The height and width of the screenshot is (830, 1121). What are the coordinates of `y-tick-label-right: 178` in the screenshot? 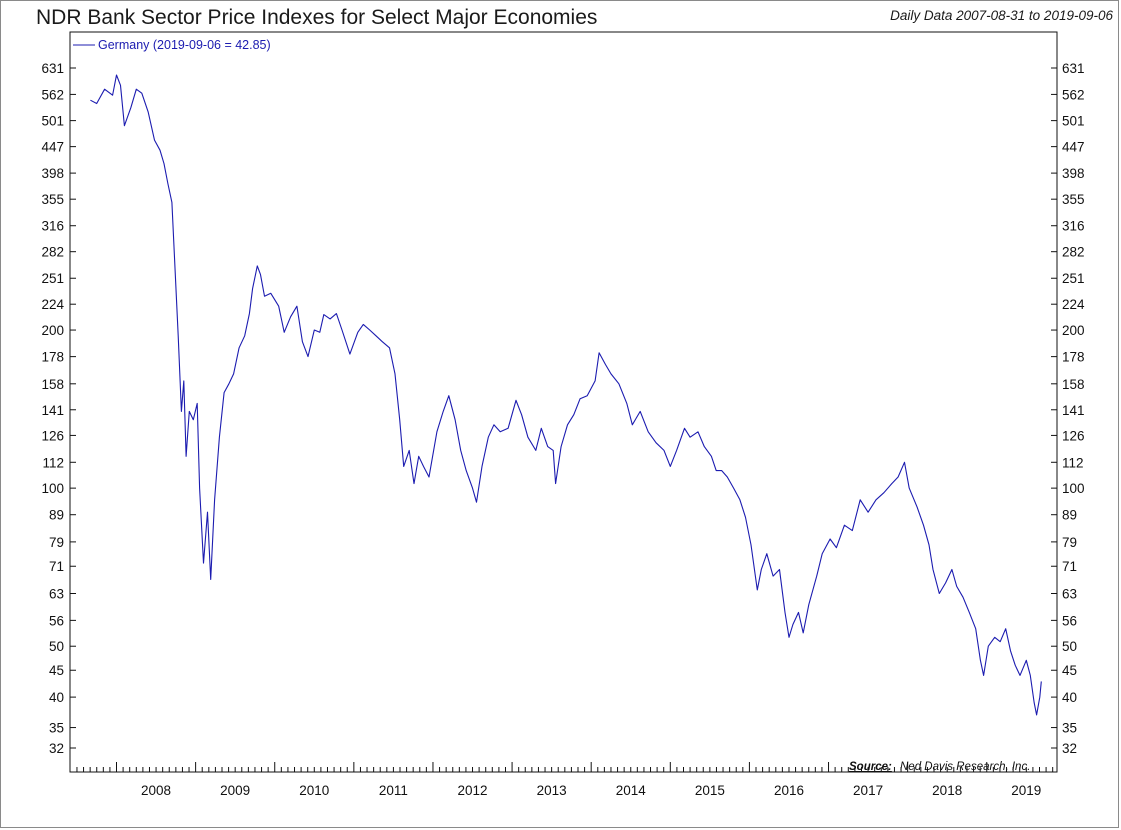 It's located at (1073, 357).